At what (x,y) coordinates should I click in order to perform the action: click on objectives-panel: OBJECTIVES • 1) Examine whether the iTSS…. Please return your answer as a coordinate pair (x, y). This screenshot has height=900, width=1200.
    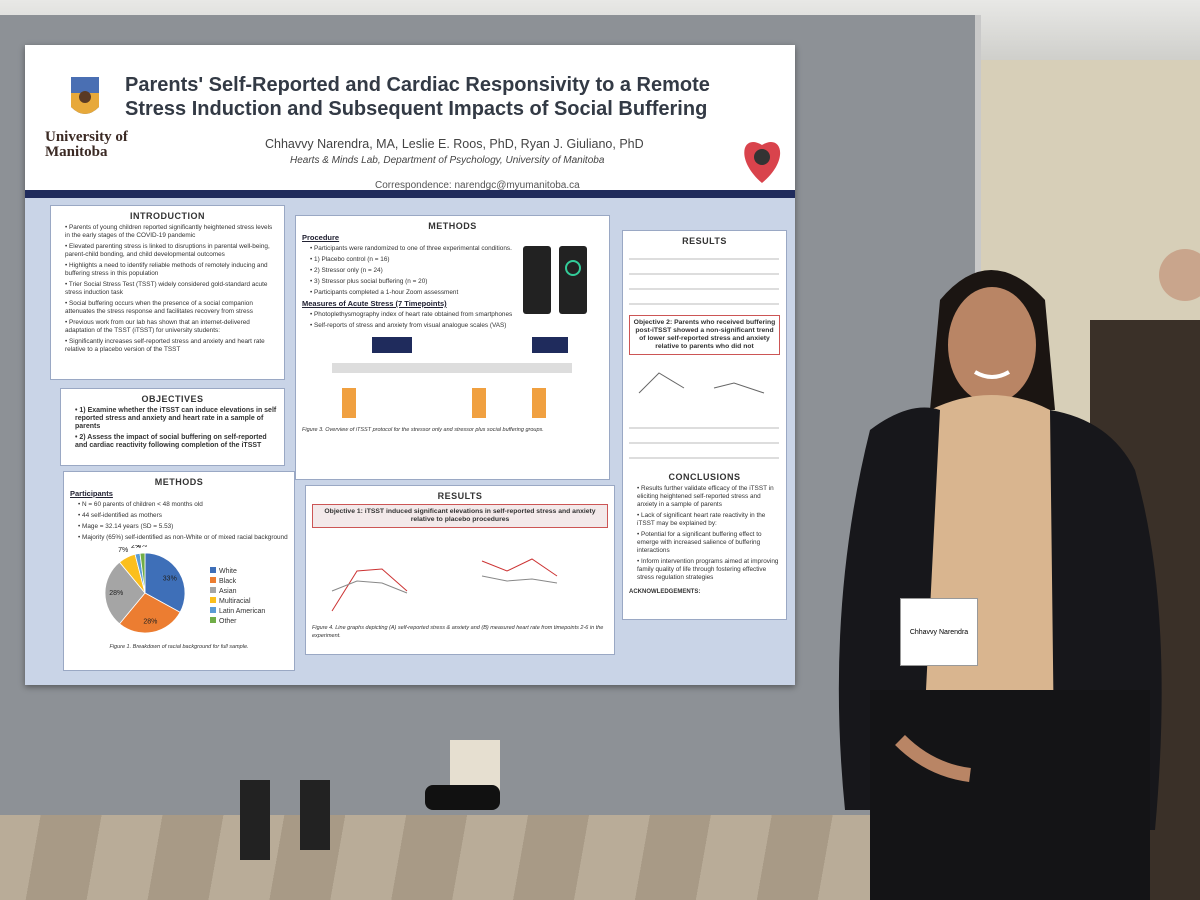
    Looking at the image, I should click on (172, 427).